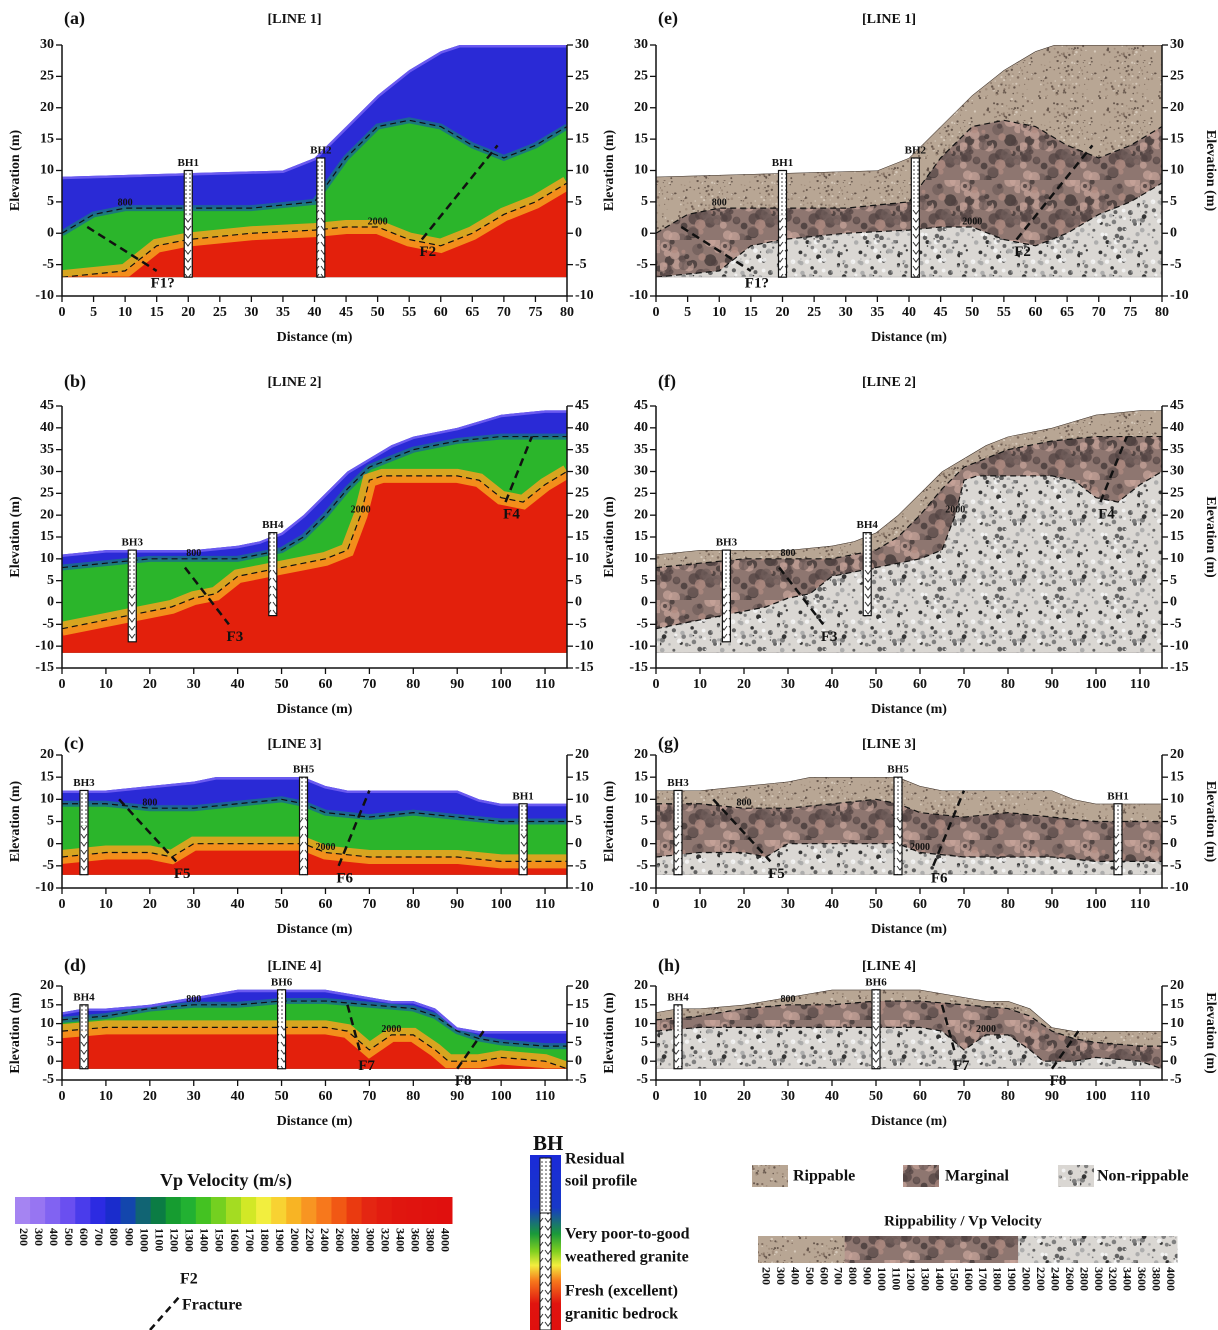  What do you see at coordinates (1130, 312) in the screenshot?
I see `x-tick-label: 75` at bounding box center [1130, 312].